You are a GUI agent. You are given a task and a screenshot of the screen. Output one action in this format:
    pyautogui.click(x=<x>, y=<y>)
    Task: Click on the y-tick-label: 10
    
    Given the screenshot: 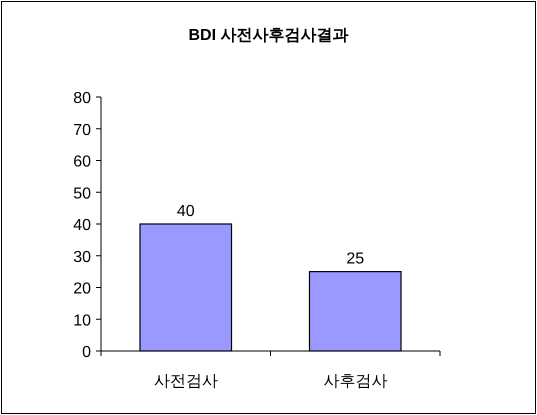 What is the action you would take?
    pyautogui.click(x=82, y=321)
    